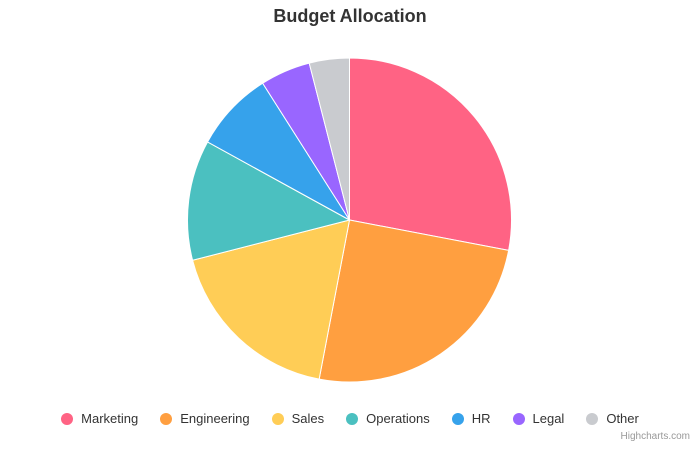 Image resolution: width=700 pixels, height=450 pixels. I want to click on legend-item-marketing: Marketing, so click(99, 418).